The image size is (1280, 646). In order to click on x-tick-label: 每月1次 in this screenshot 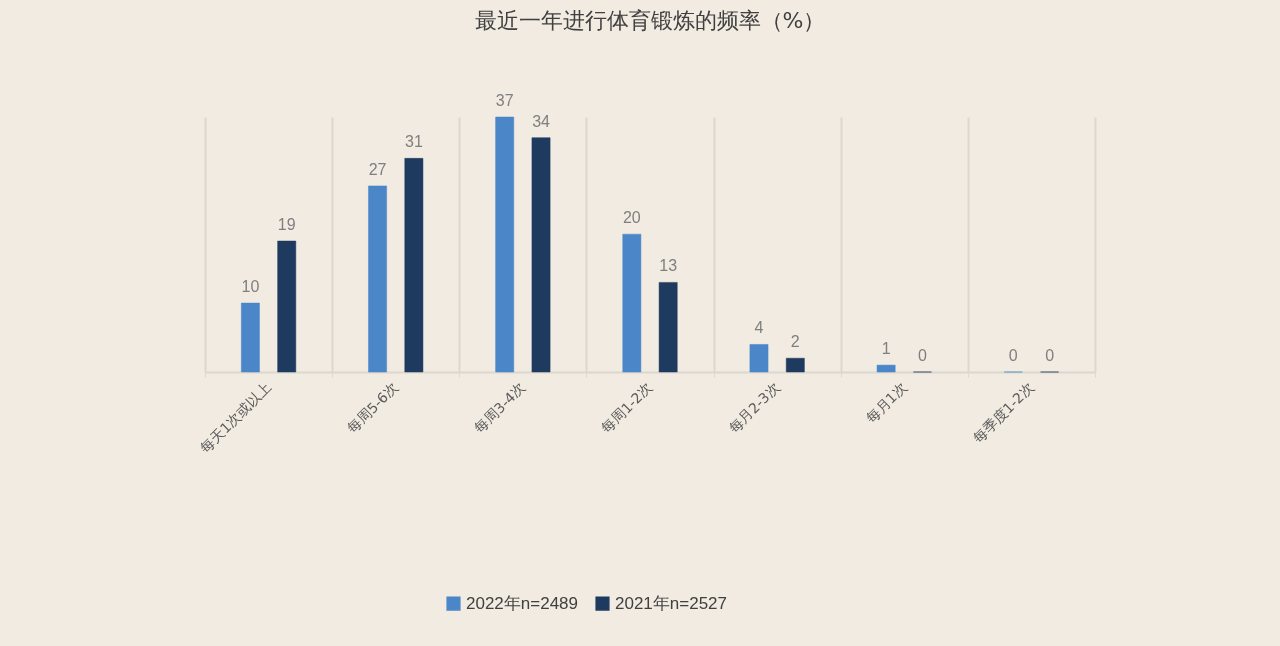, I will do `click(886, 403)`.